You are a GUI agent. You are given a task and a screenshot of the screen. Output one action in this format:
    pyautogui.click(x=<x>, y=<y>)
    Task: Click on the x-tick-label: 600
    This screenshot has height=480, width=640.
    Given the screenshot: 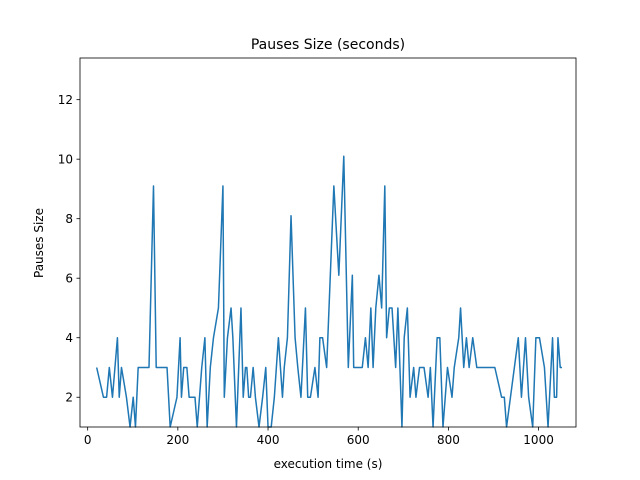 What is the action you would take?
    pyautogui.click(x=358, y=440)
    